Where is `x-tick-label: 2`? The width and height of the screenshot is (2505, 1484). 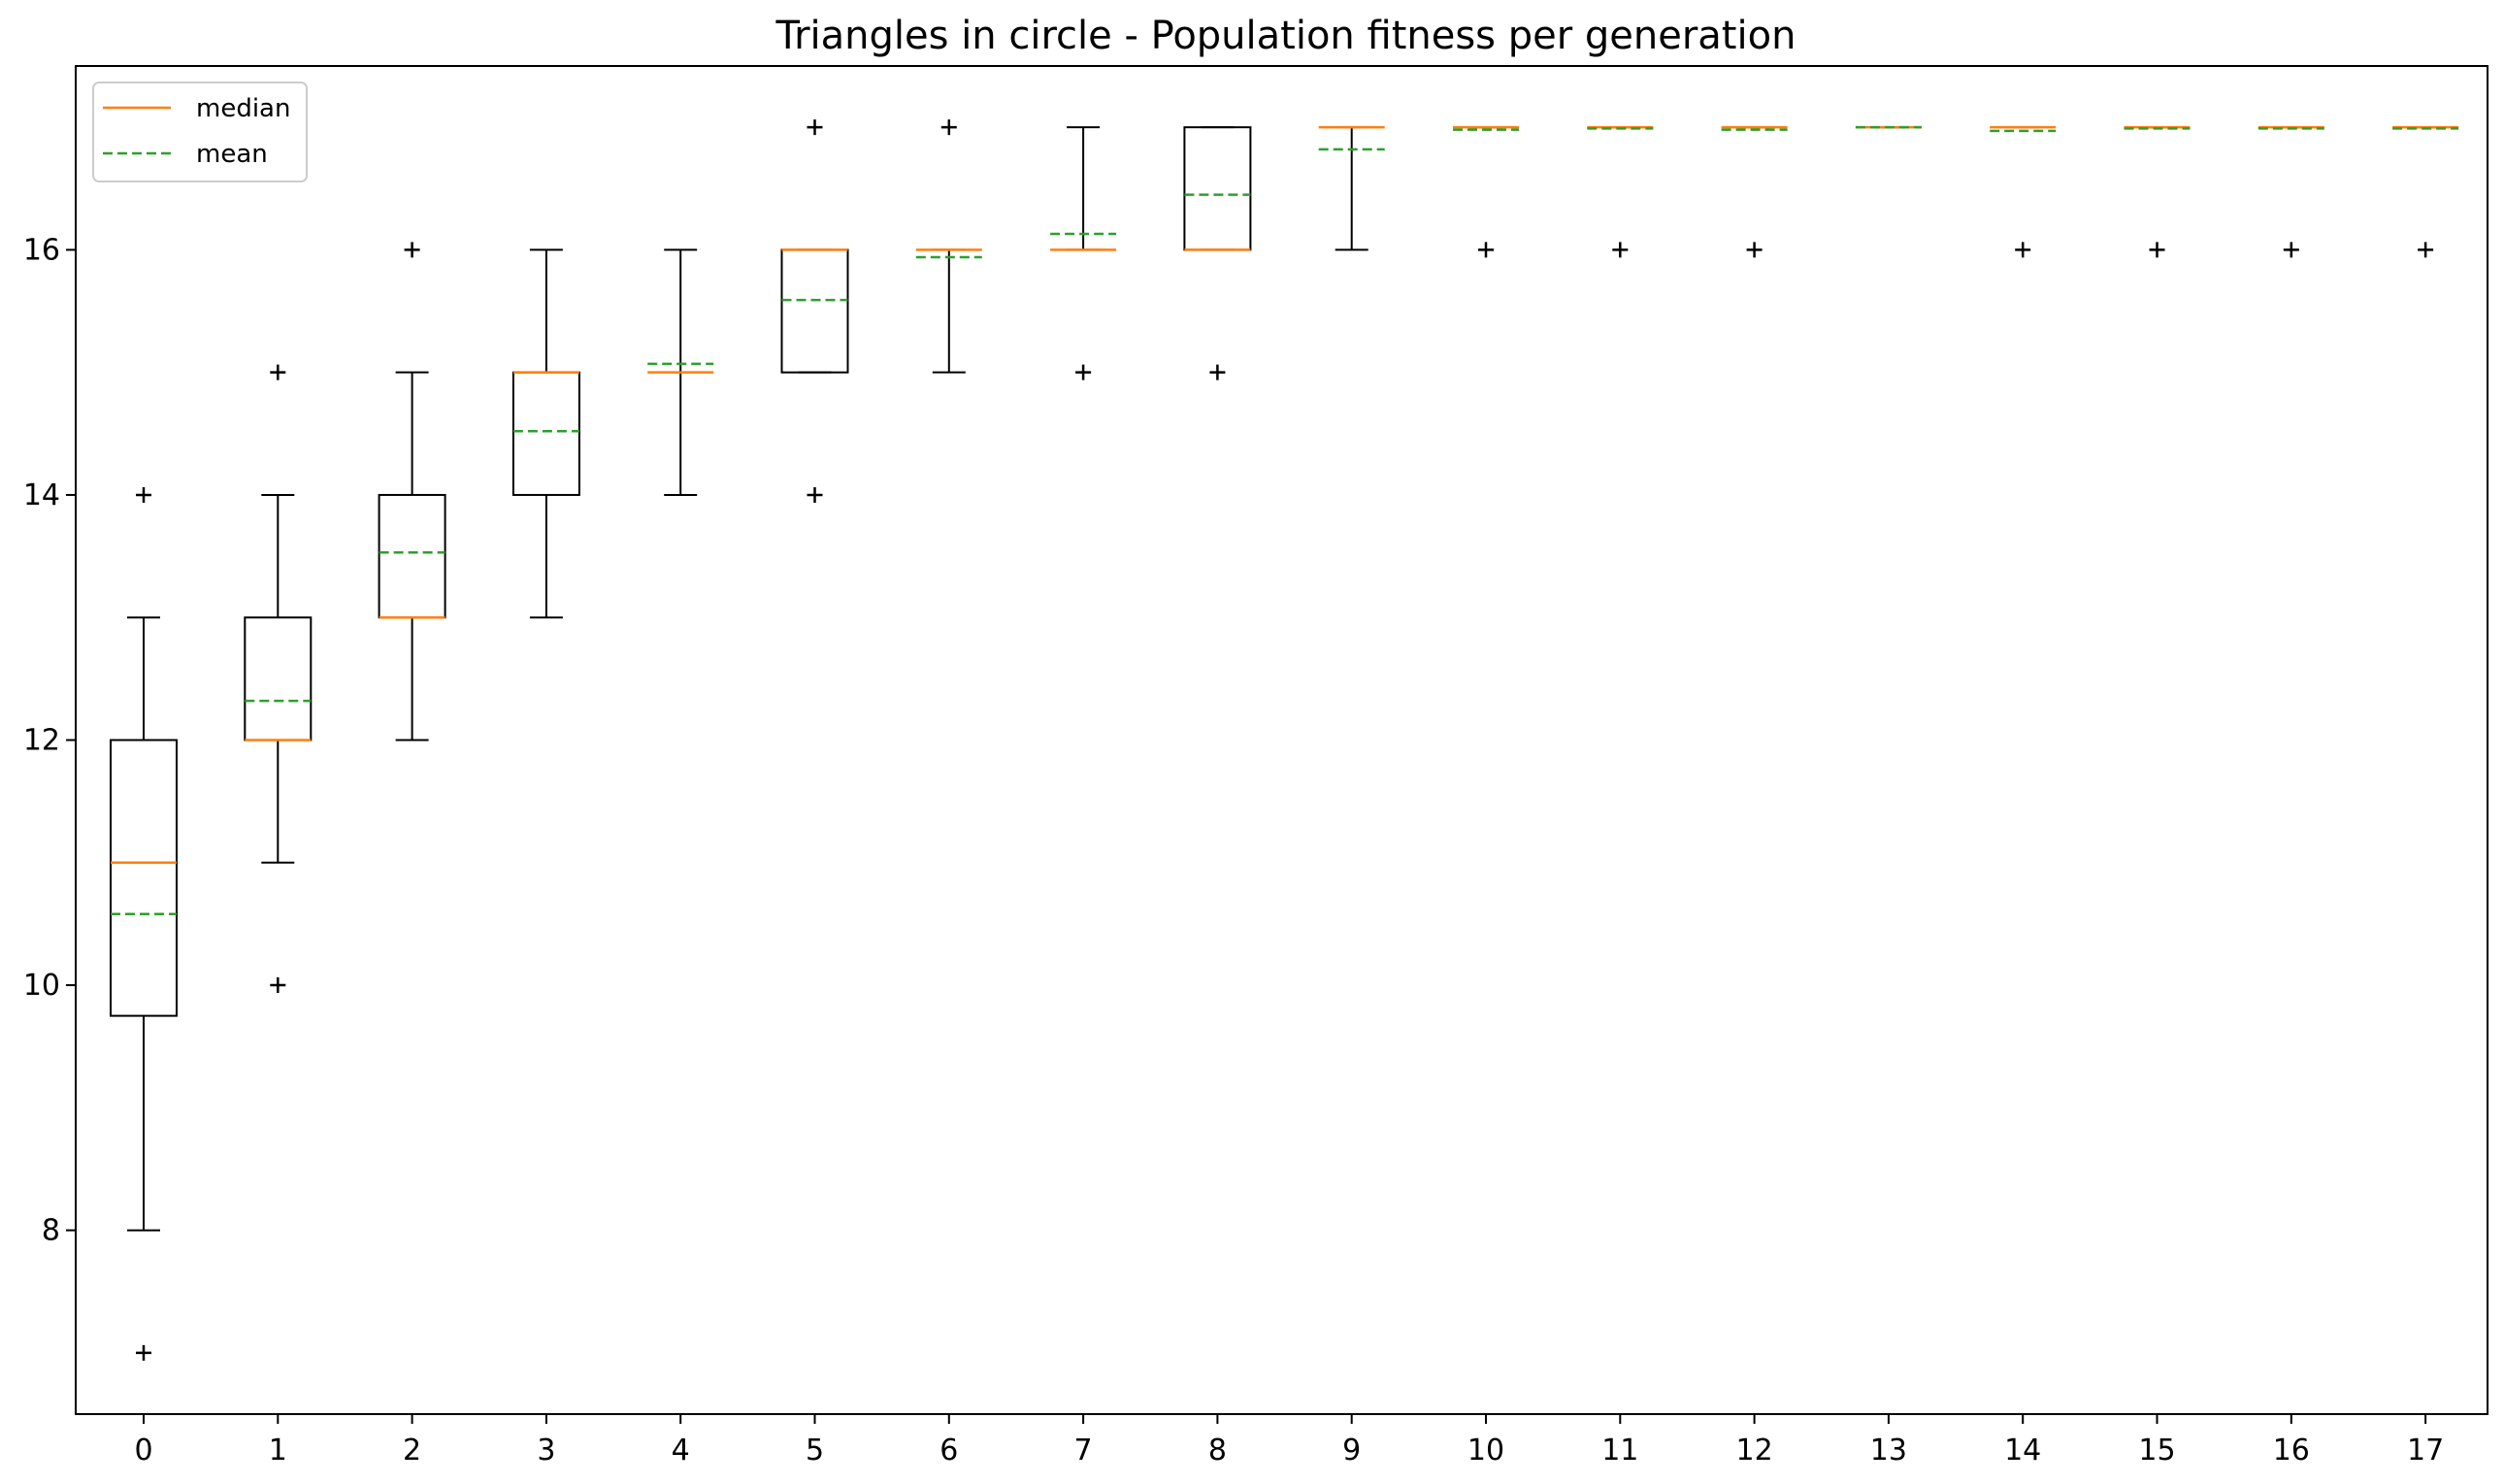 x-tick-label: 2 is located at coordinates (412, 1451).